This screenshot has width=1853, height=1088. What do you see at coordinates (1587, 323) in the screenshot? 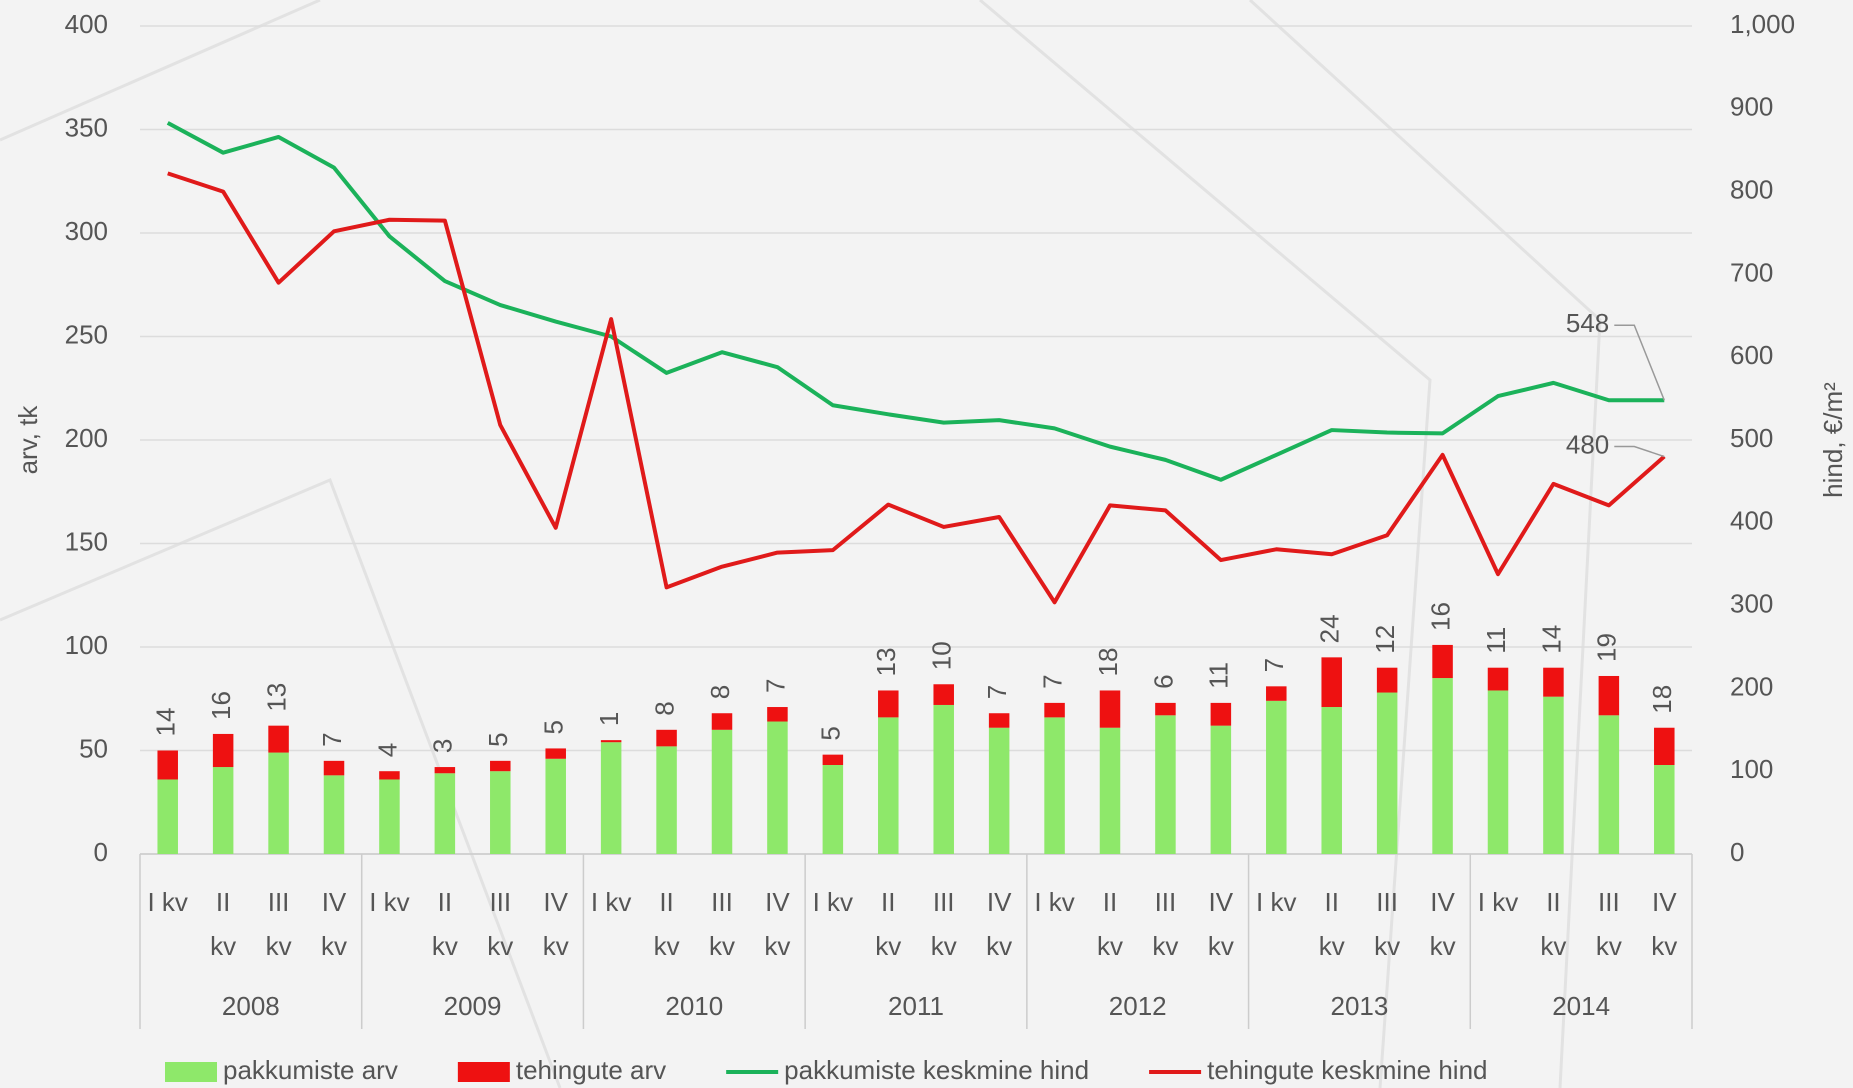
I see `end-label: 548` at bounding box center [1587, 323].